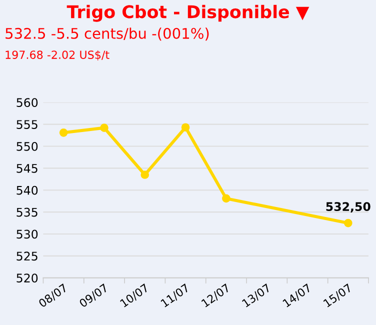 Image resolution: width=376 pixels, height=325 pixels. What do you see at coordinates (27, 256) in the screenshot?
I see `y-tick-label: 525` at bounding box center [27, 256].